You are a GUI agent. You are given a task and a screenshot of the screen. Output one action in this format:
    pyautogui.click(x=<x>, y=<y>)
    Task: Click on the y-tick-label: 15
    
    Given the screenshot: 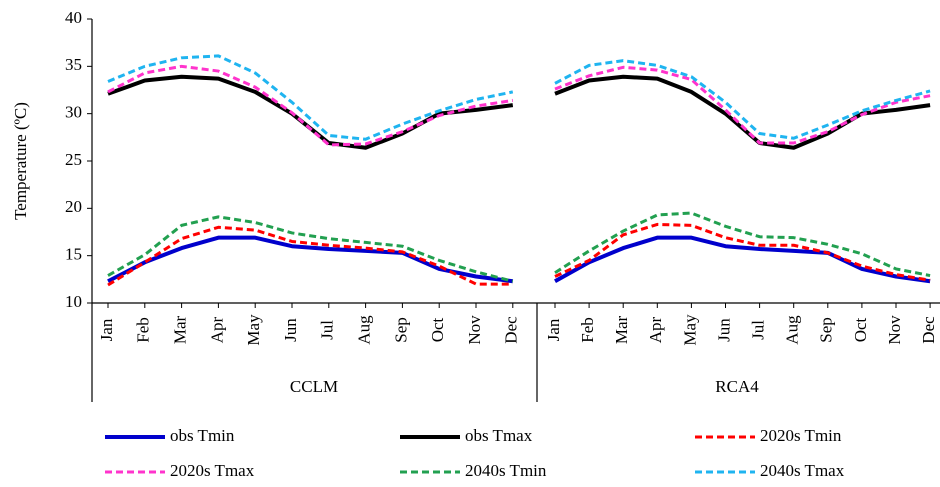 What is the action you would take?
    pyautogui.click(x=73, y=254)
    